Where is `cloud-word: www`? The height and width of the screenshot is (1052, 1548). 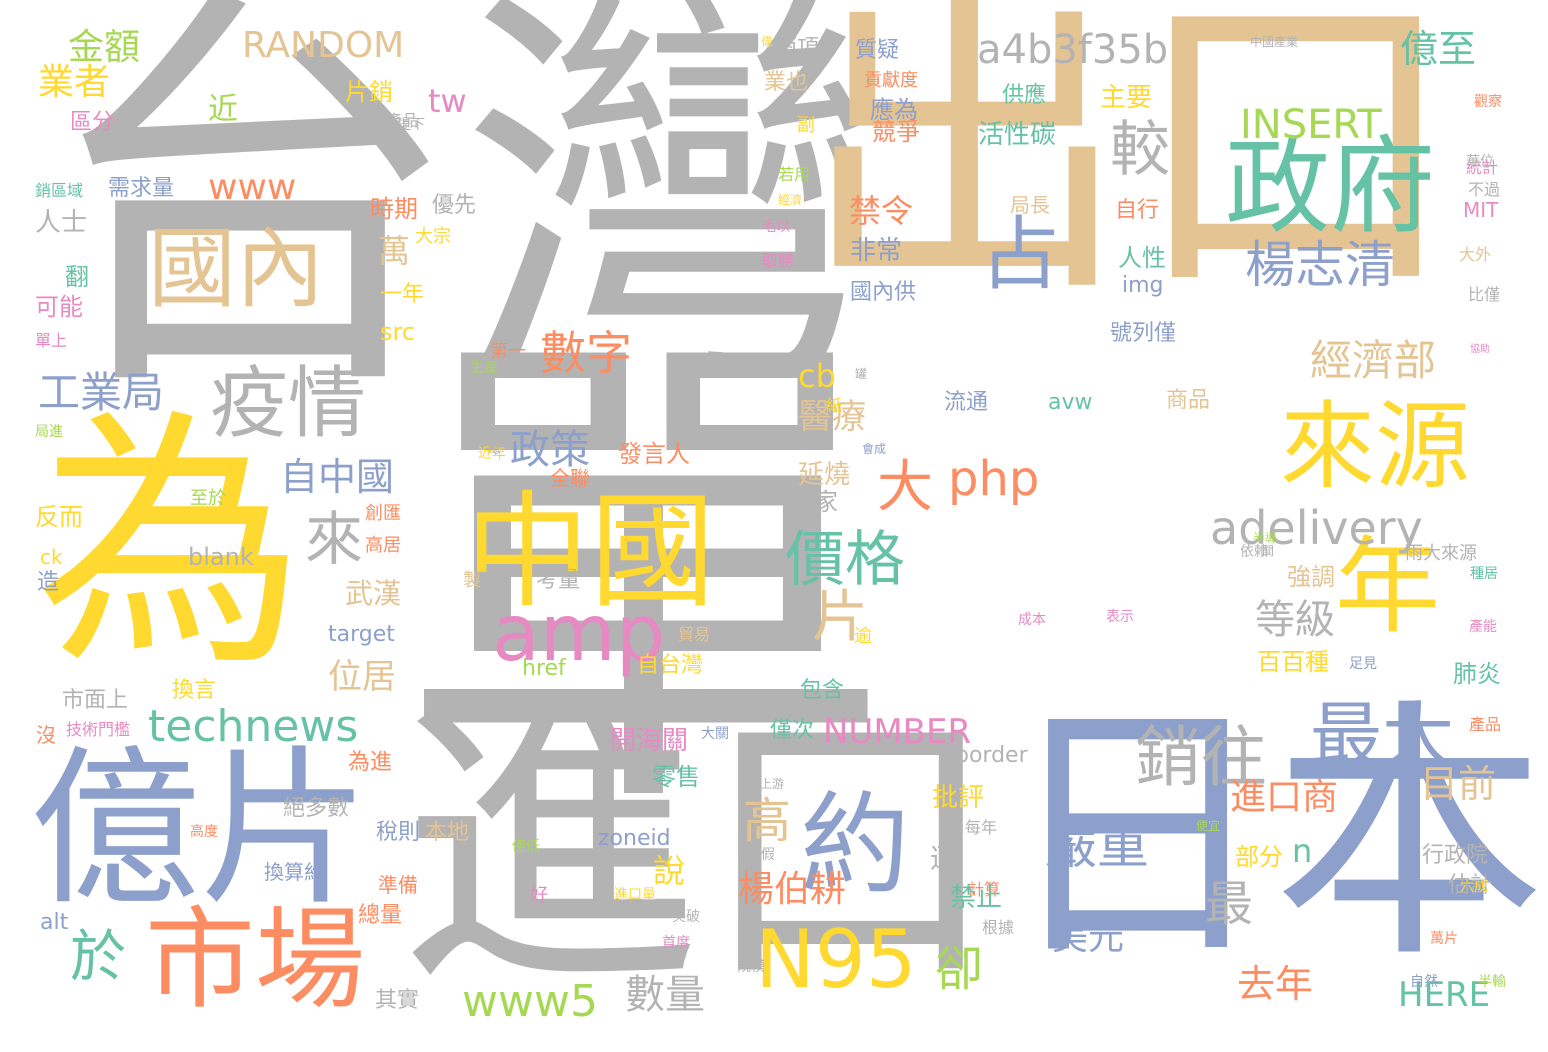
cloud-word: www is located at coordinates (252, 188).